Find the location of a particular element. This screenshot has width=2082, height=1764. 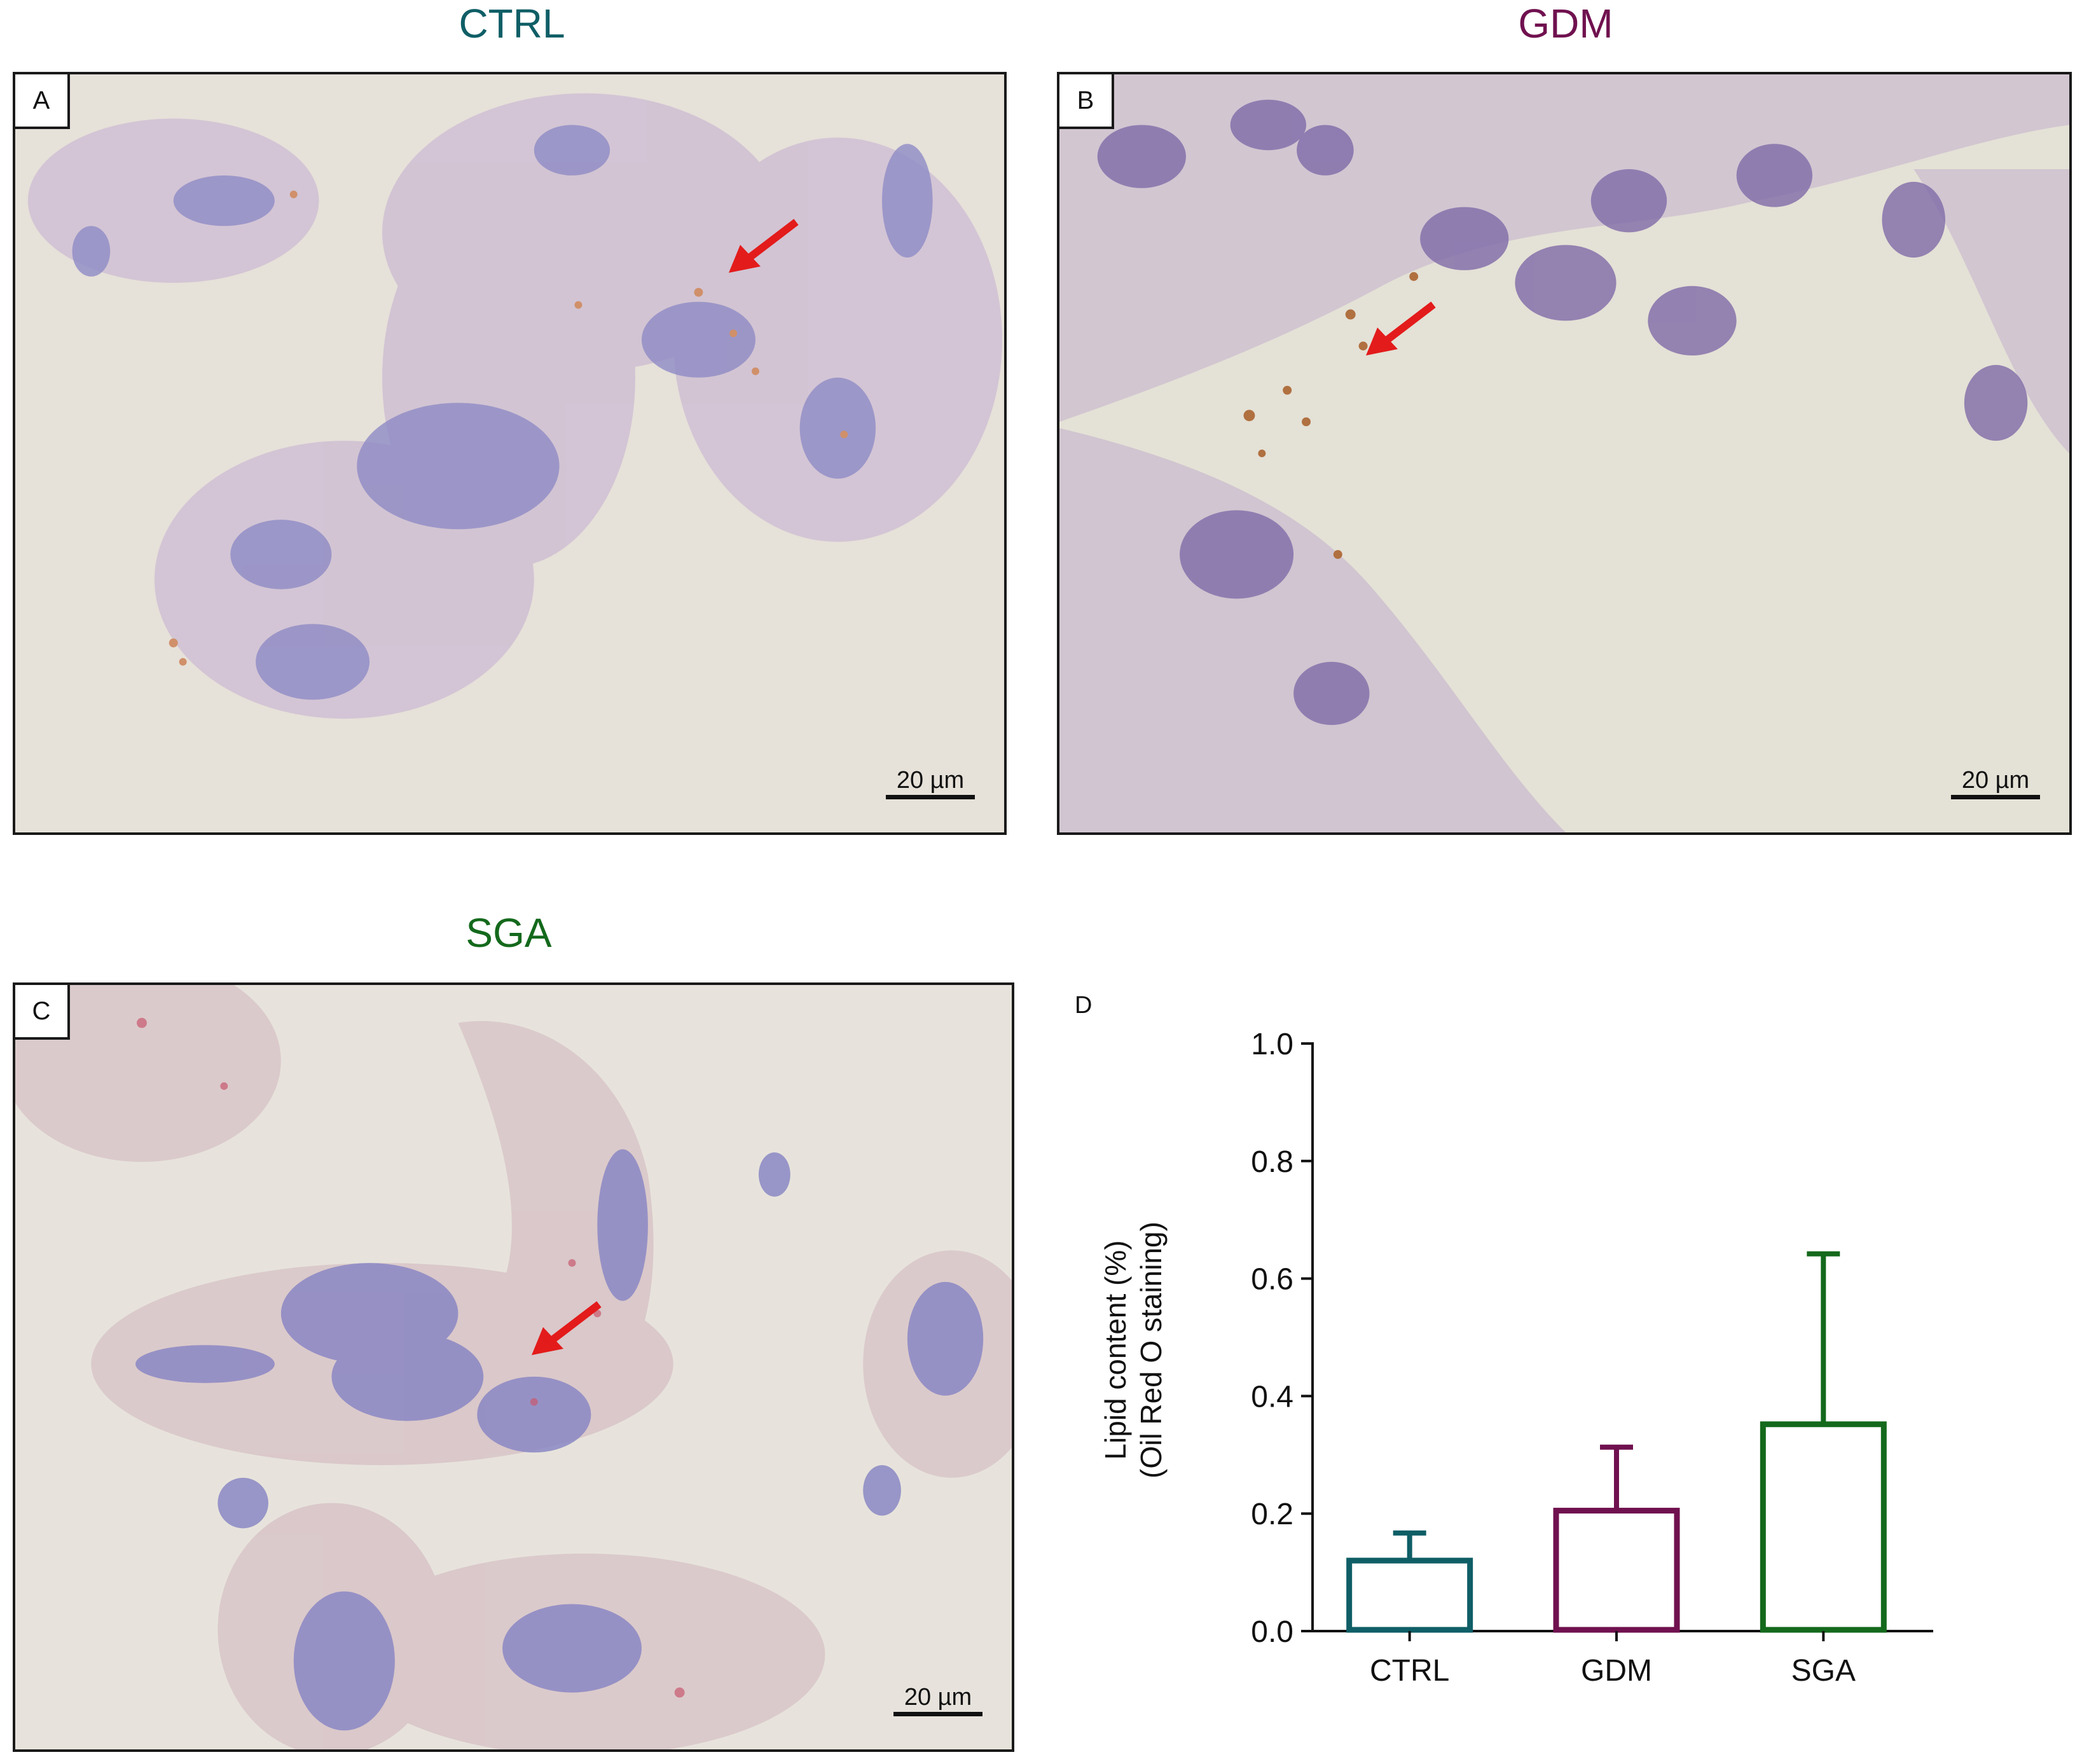

scale-bar-c: 20 µm is located at coordinates (937, 1700).